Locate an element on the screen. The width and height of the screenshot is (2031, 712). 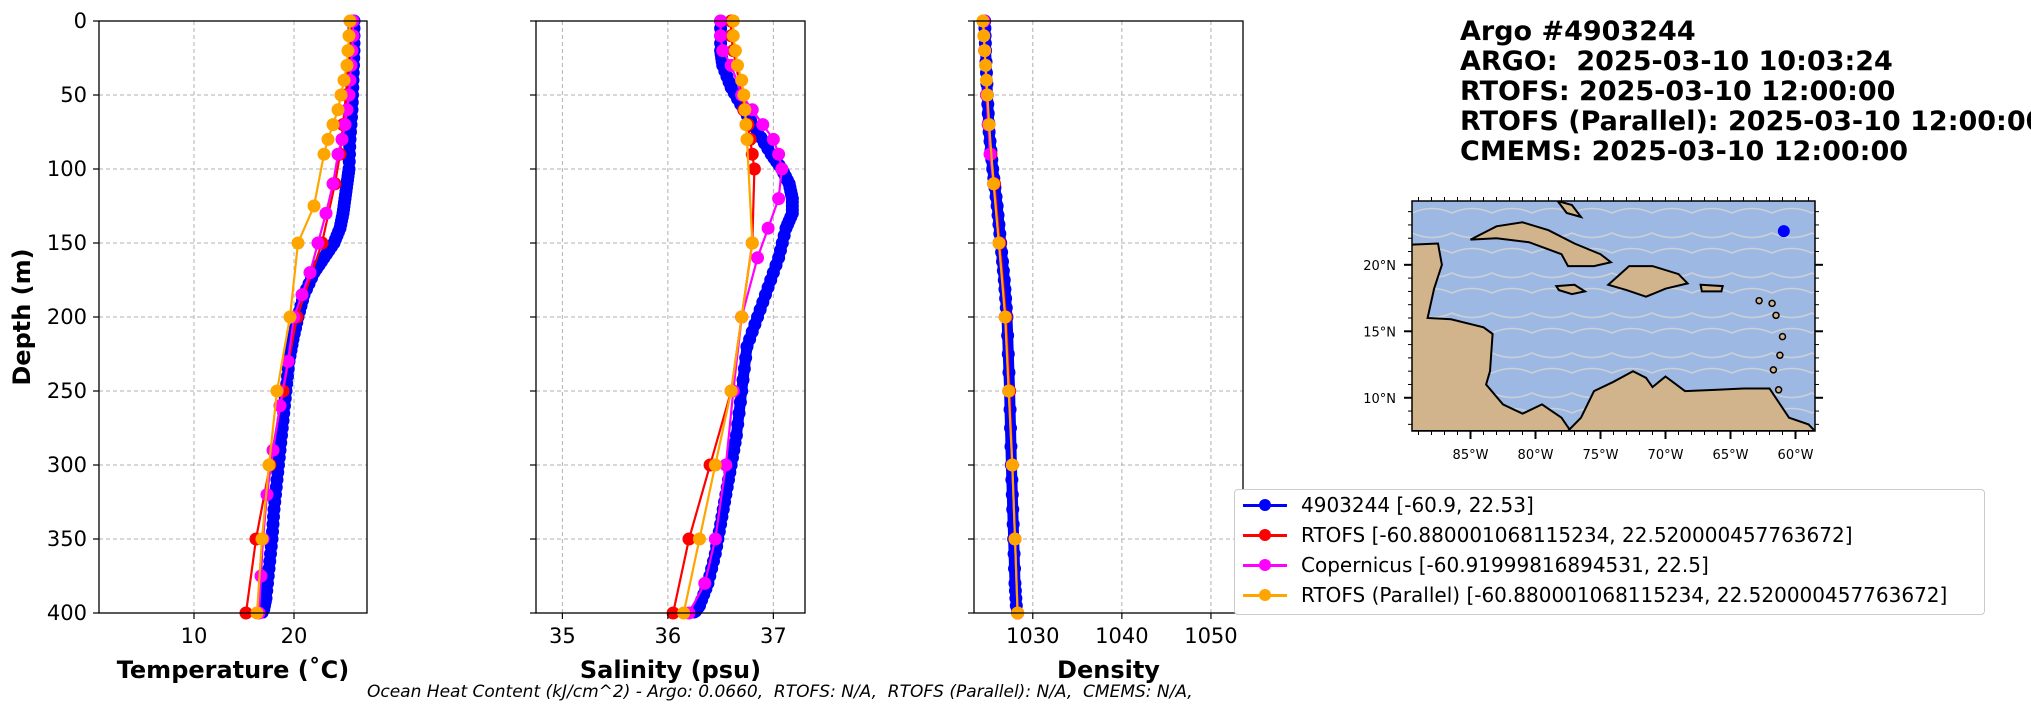
land-south-america is located at coordinates (1690, 400).